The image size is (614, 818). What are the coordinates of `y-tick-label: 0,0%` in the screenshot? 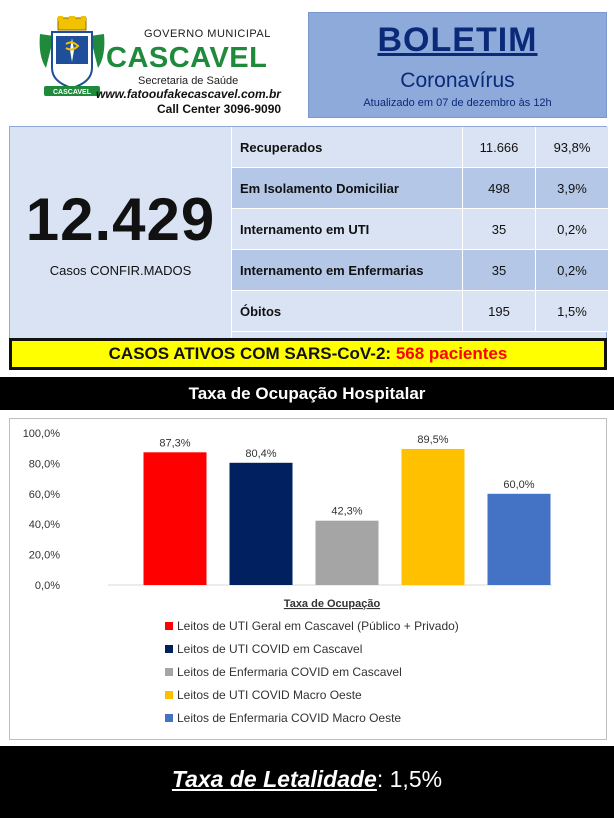 It's located at (47, 586).